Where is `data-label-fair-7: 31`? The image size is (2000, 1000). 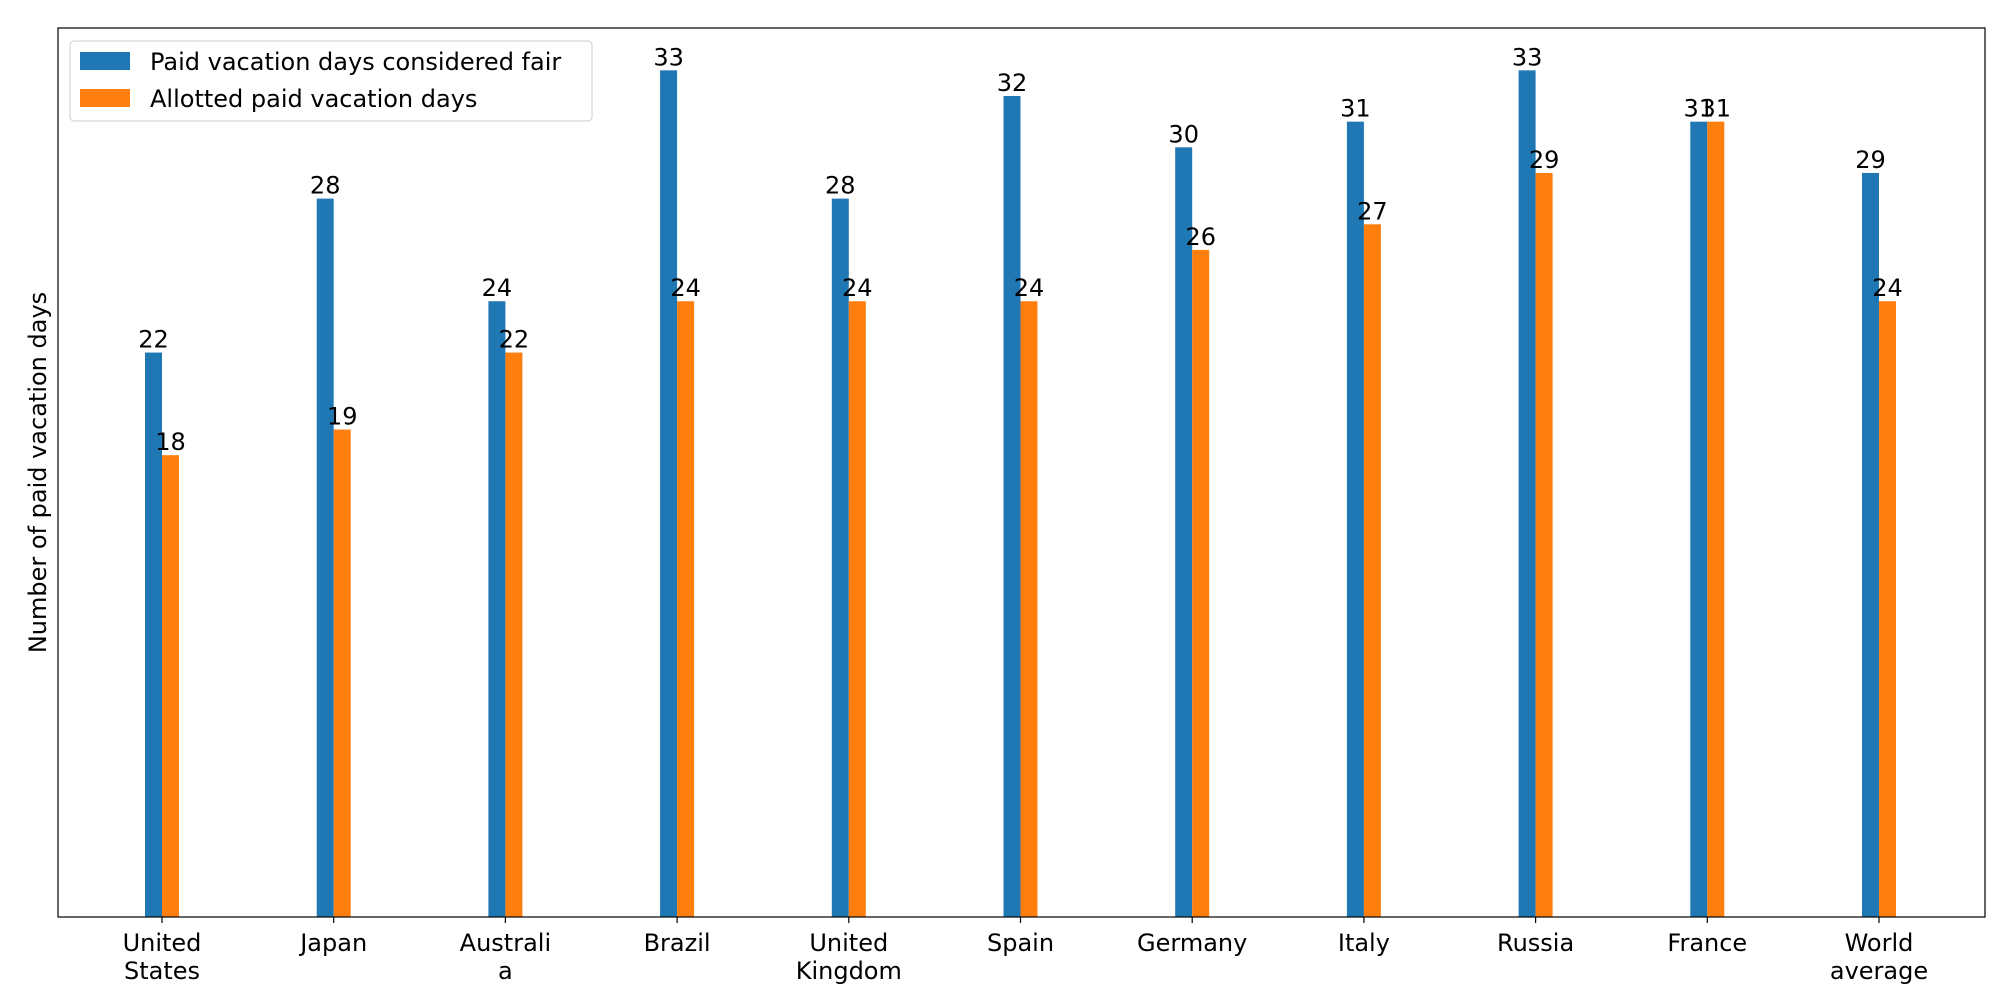
data-label-fair-7: 31 is located at coordinates (1355, 109).